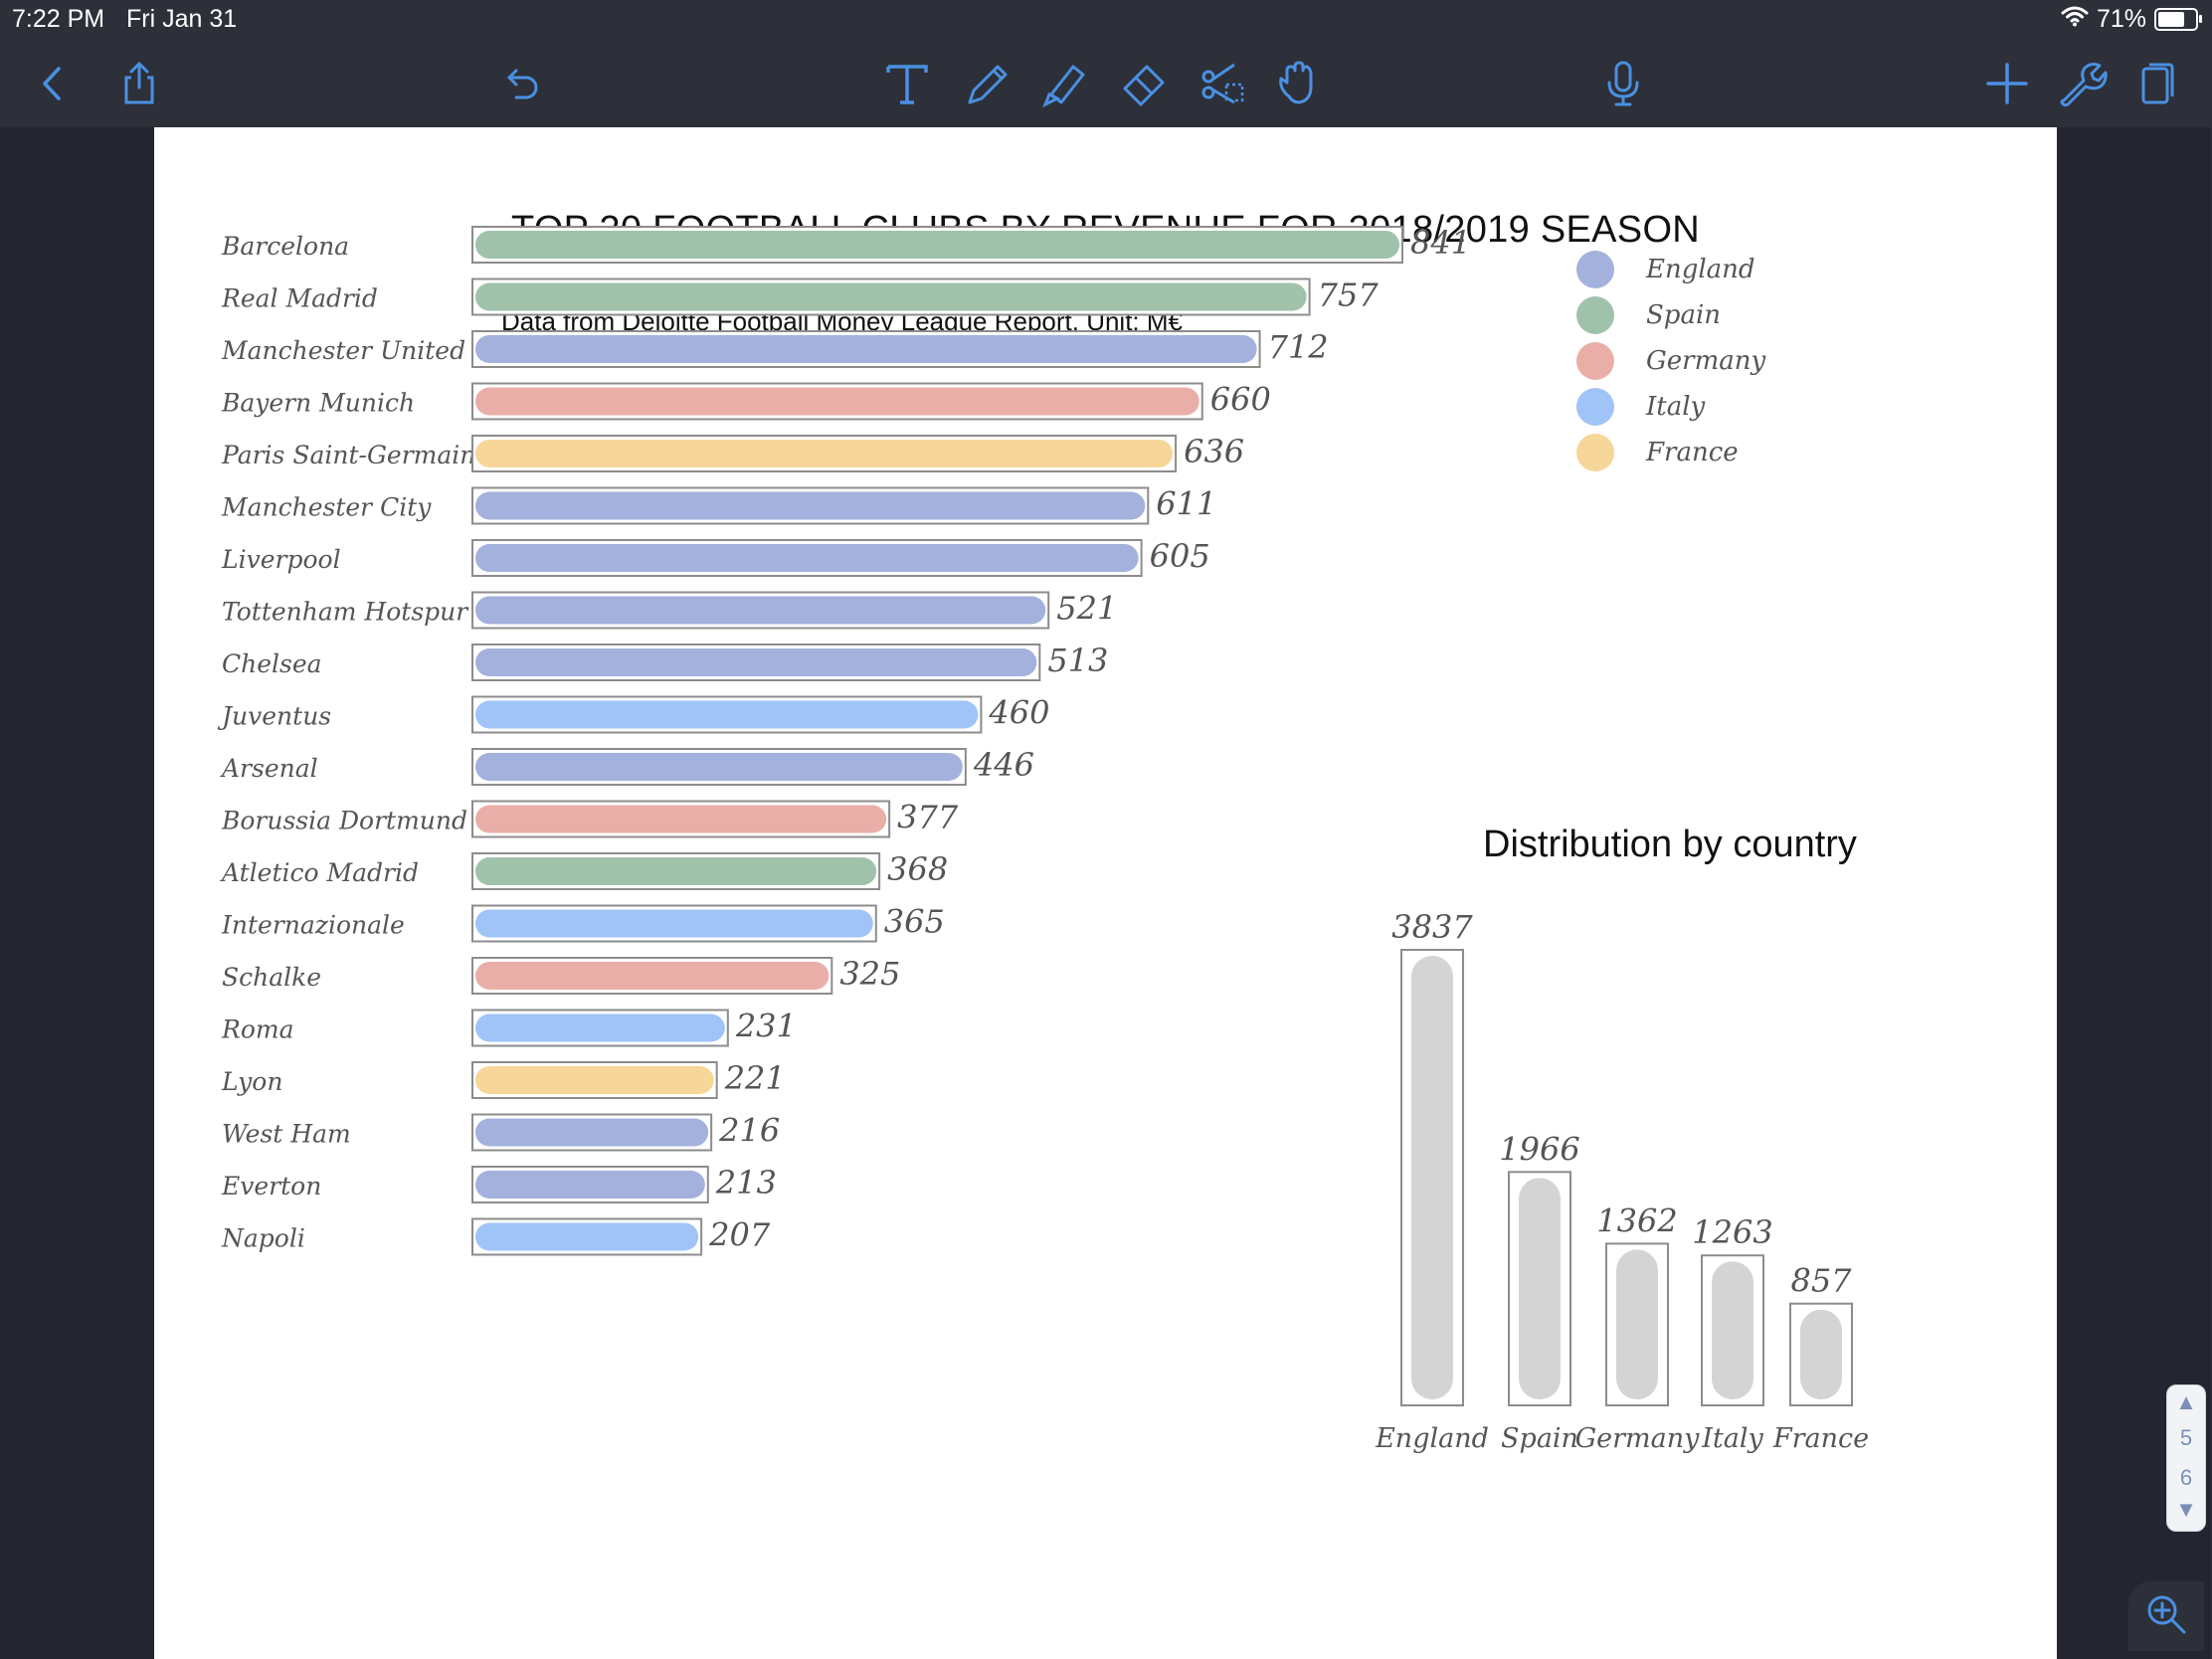 The height and width of the screenshot is (1659, 2212). What do you see at coordinates (749, 1131) in the screenshot?
I see `bar-value-label: 216` at bounding box center [749, 1131].